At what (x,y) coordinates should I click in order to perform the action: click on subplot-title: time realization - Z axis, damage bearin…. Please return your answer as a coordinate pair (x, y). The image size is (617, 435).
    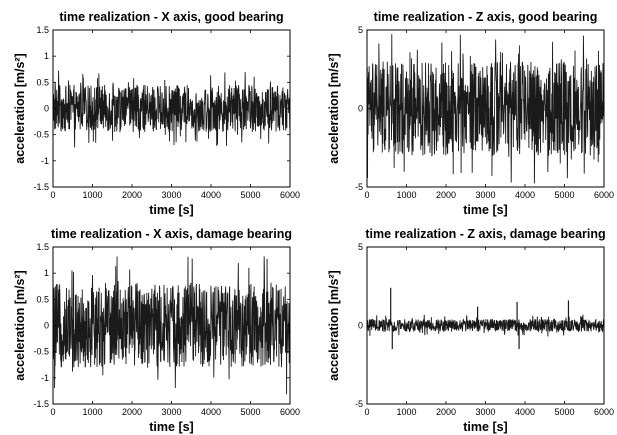
    Looking at the image, I should click on (485, 234).